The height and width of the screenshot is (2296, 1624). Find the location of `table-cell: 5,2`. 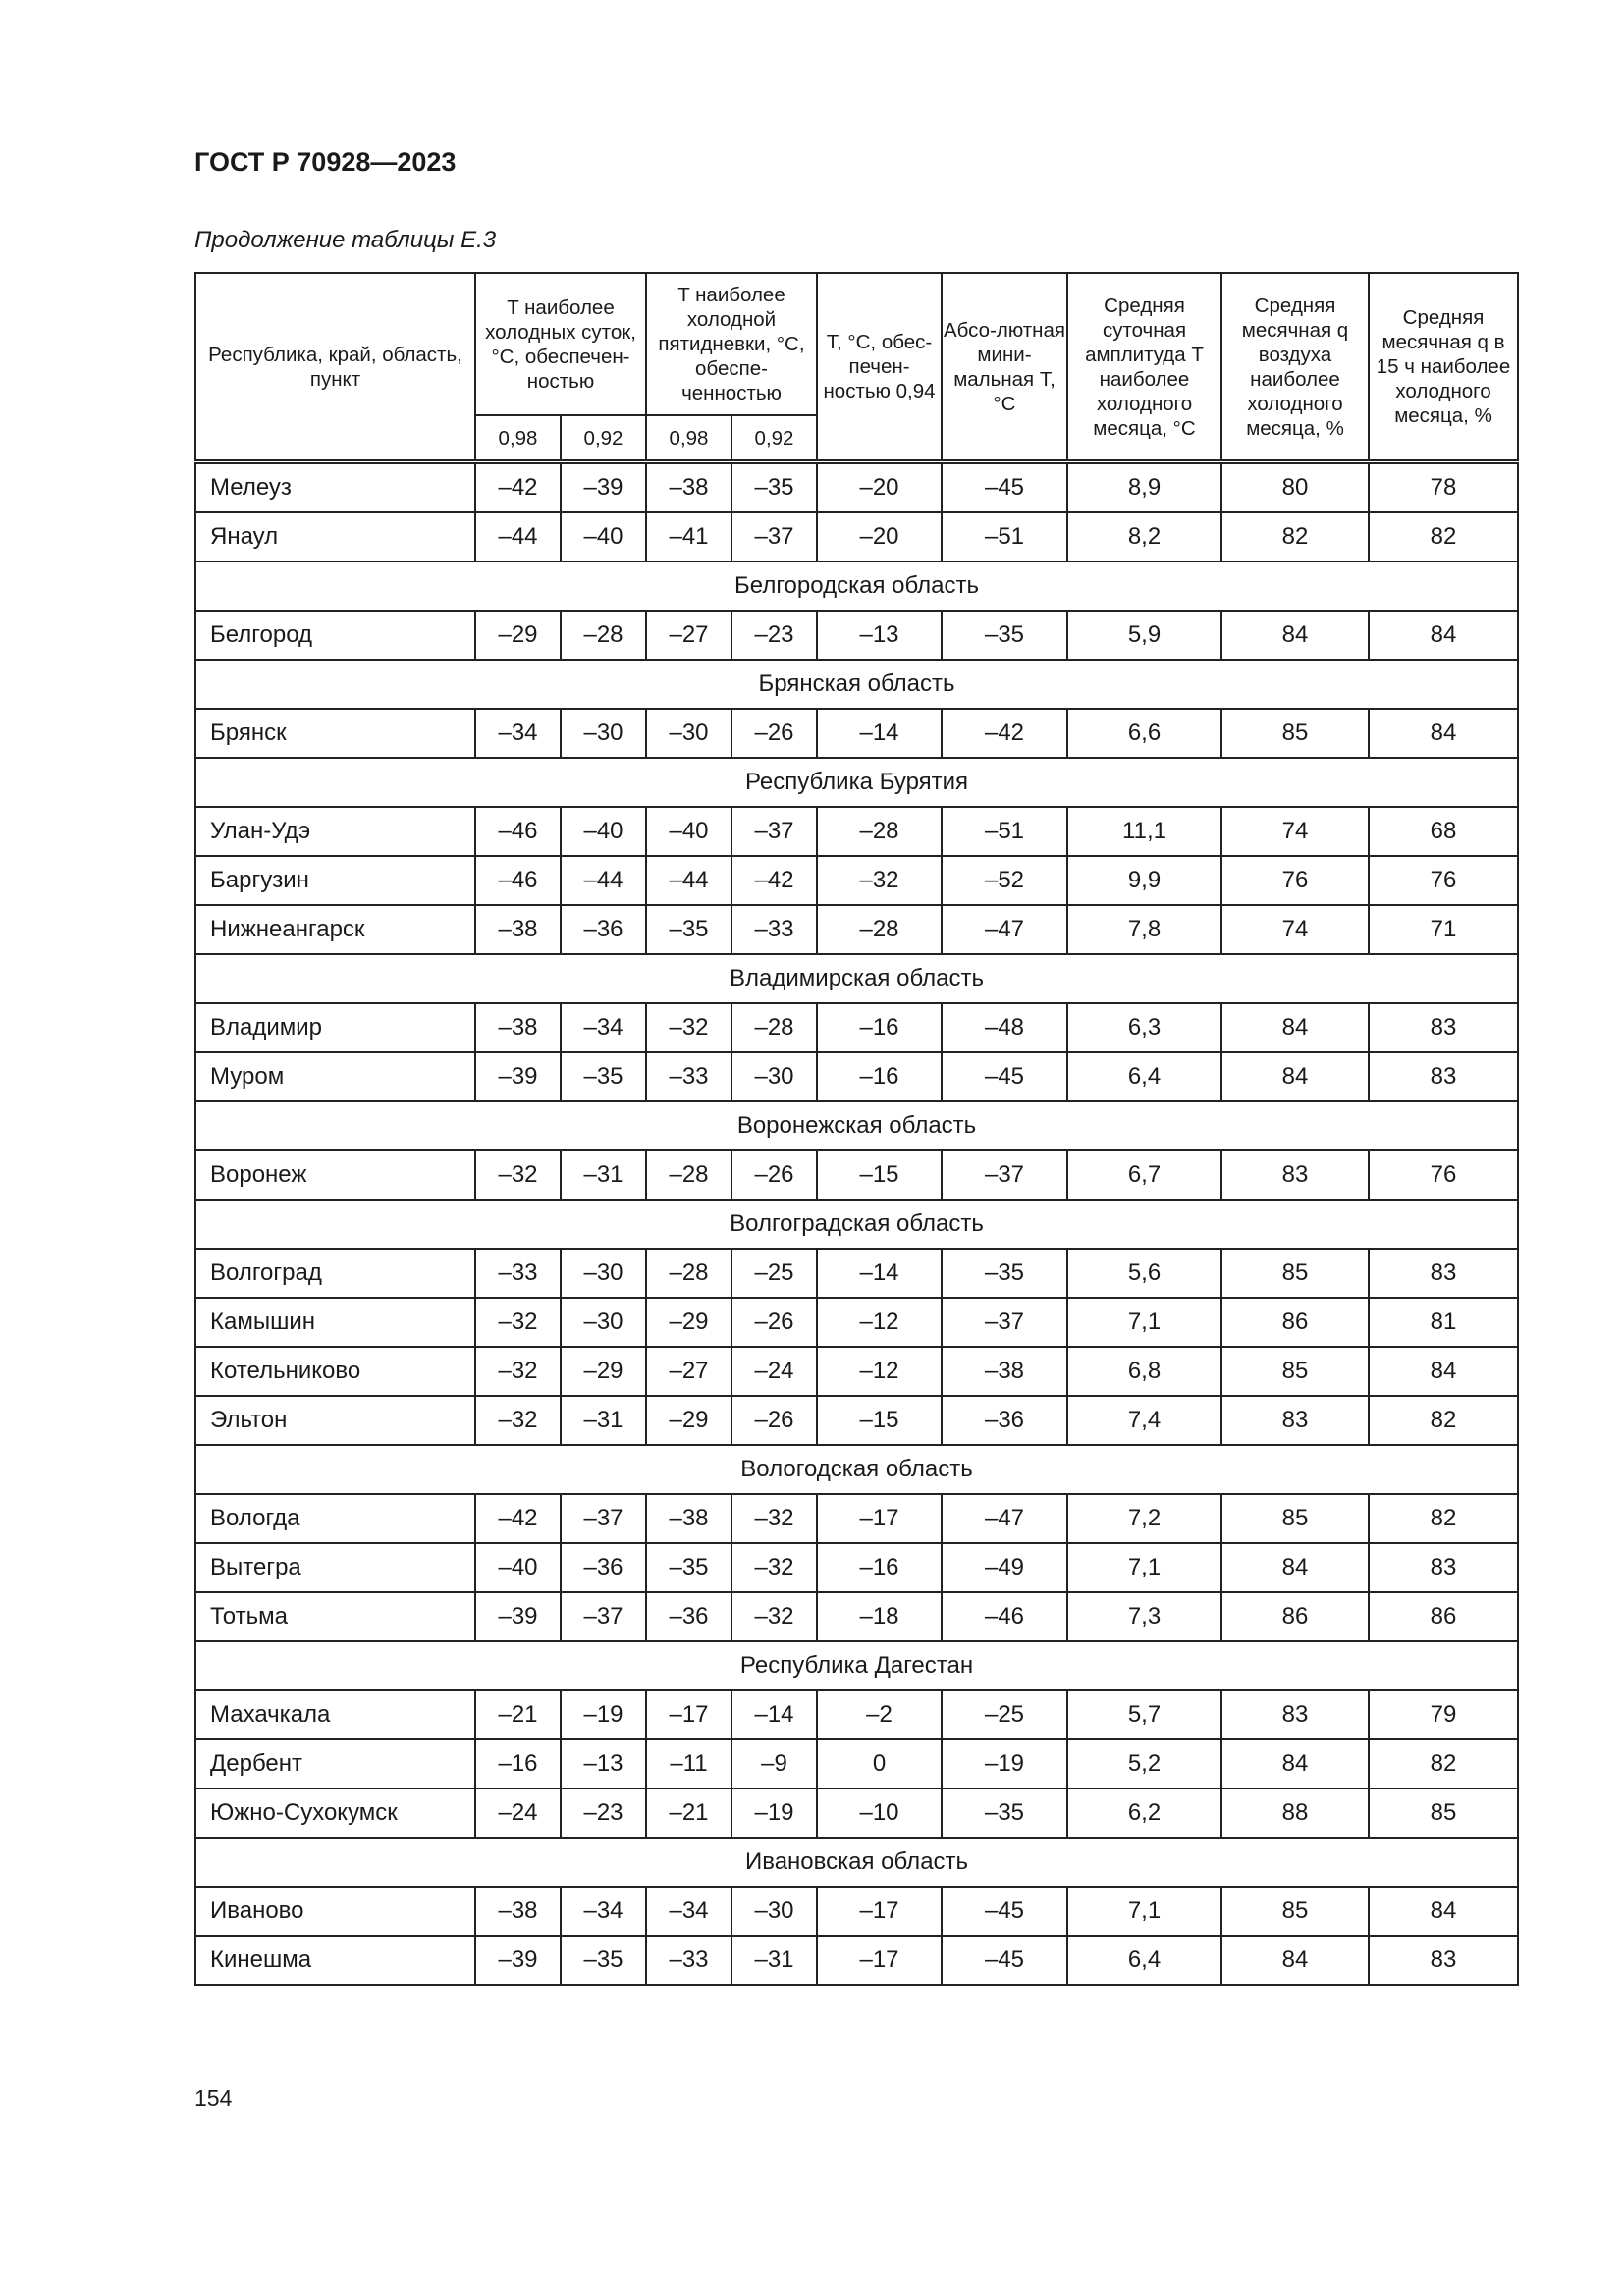

table-cell: 5,2 is located at coordinates (1144, 1763).